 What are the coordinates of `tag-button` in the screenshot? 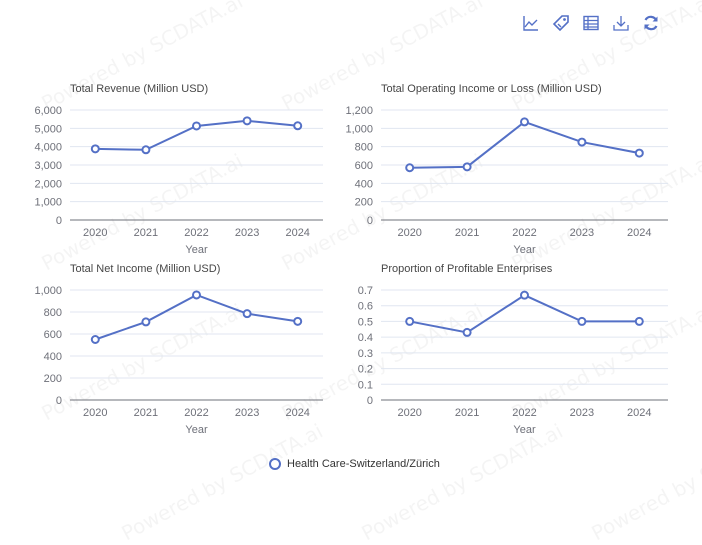 It's located at (561, 23).